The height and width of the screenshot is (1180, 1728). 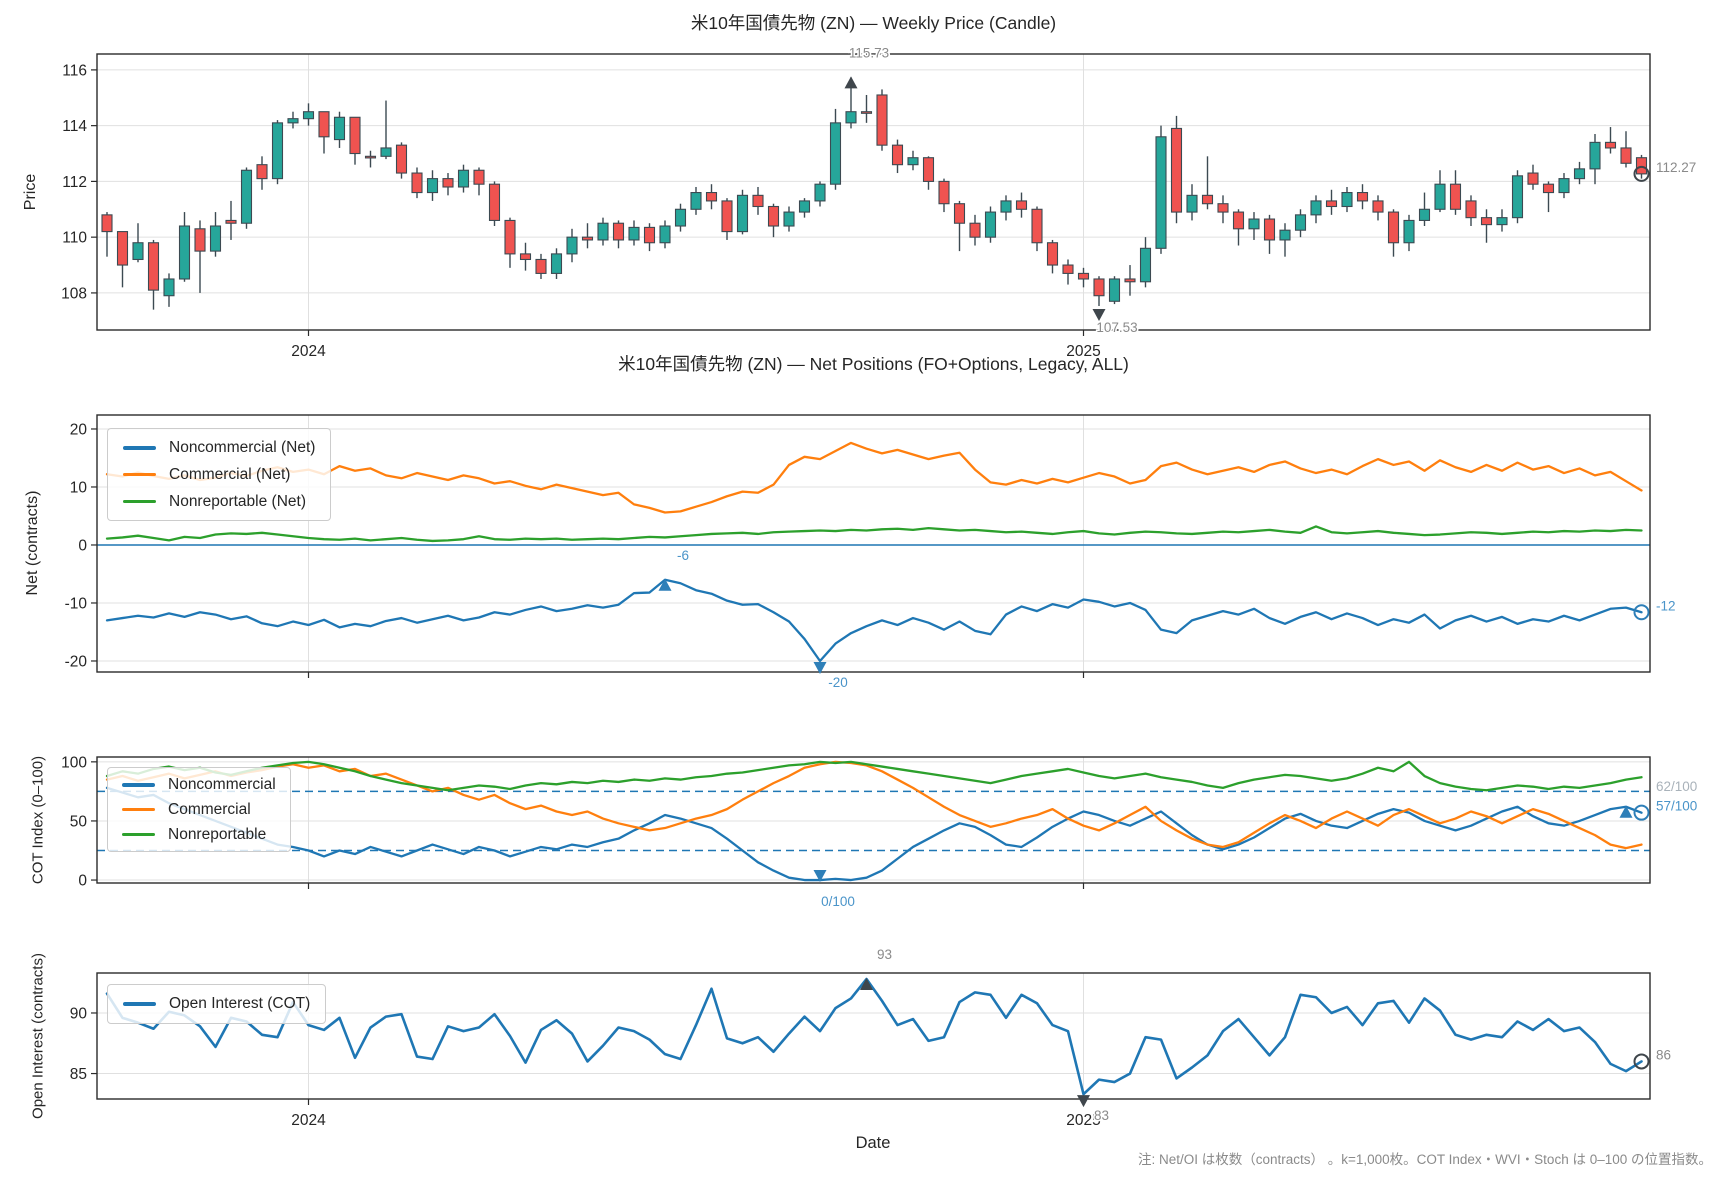 What do you see at coordinates (139, 1004) in the screenshot?
I see `open-interest-swatch` at bounding box center [139, 1004].